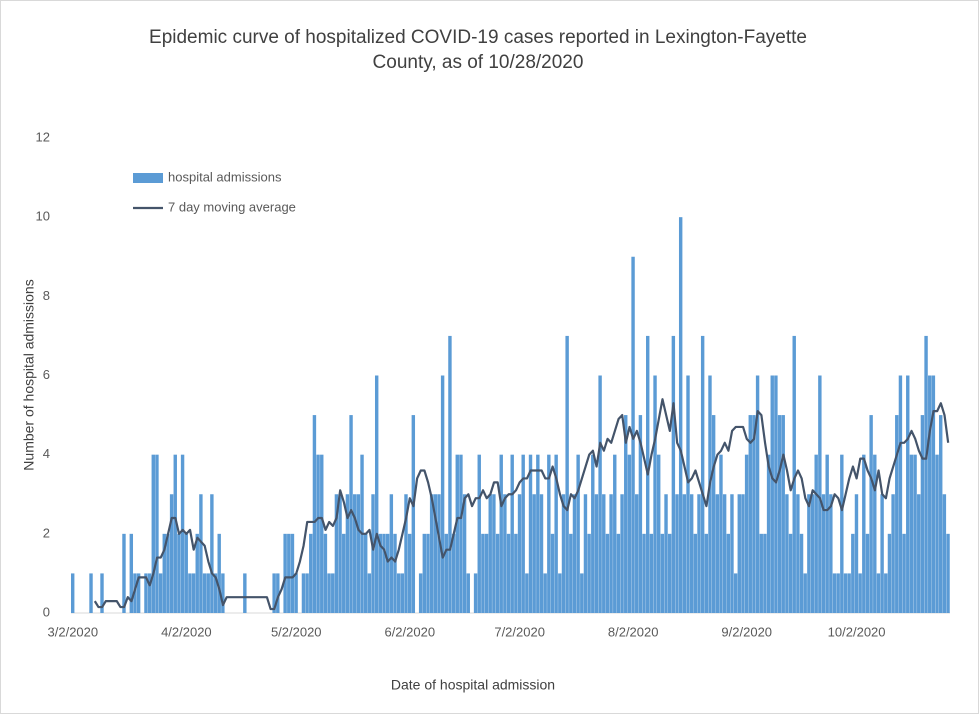  What do you see at coordinates (29, 374) in the screenshot?
I see `y-axis-title: Number of hospital admissions` at bounding box center [29, 374].